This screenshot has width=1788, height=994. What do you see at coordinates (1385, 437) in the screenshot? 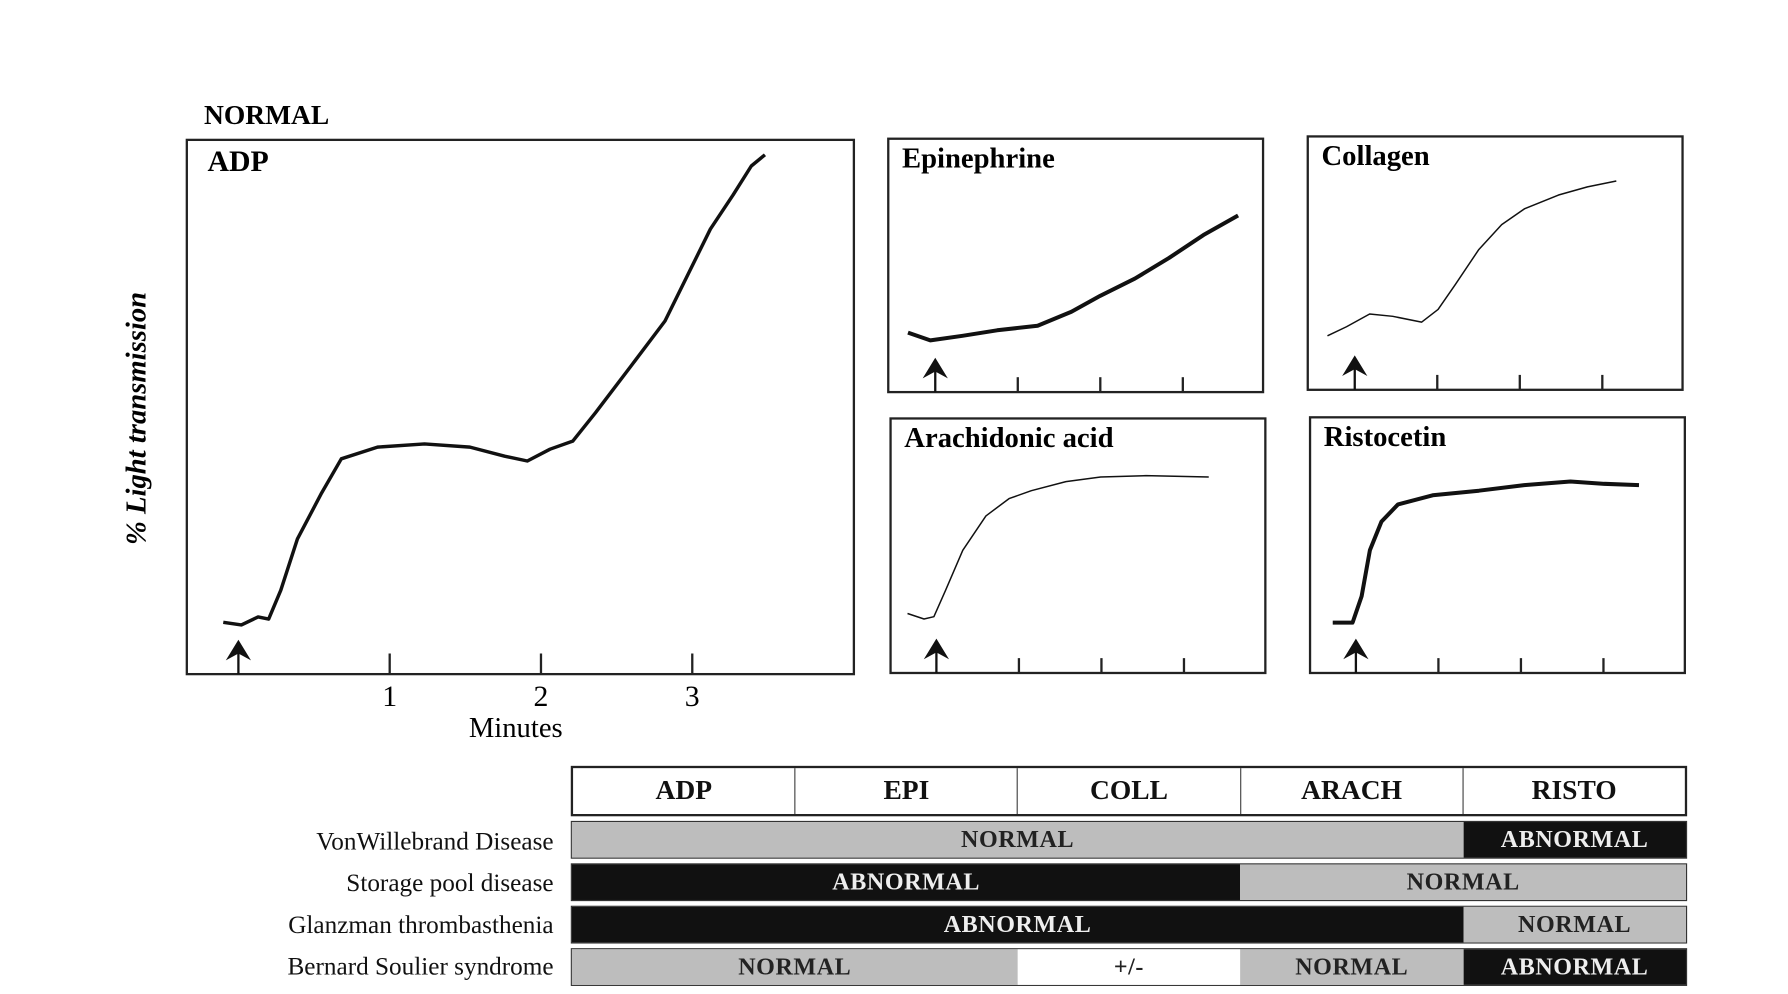
I see `panel-title: Ristocetin` at bounding box center [1385, 437].